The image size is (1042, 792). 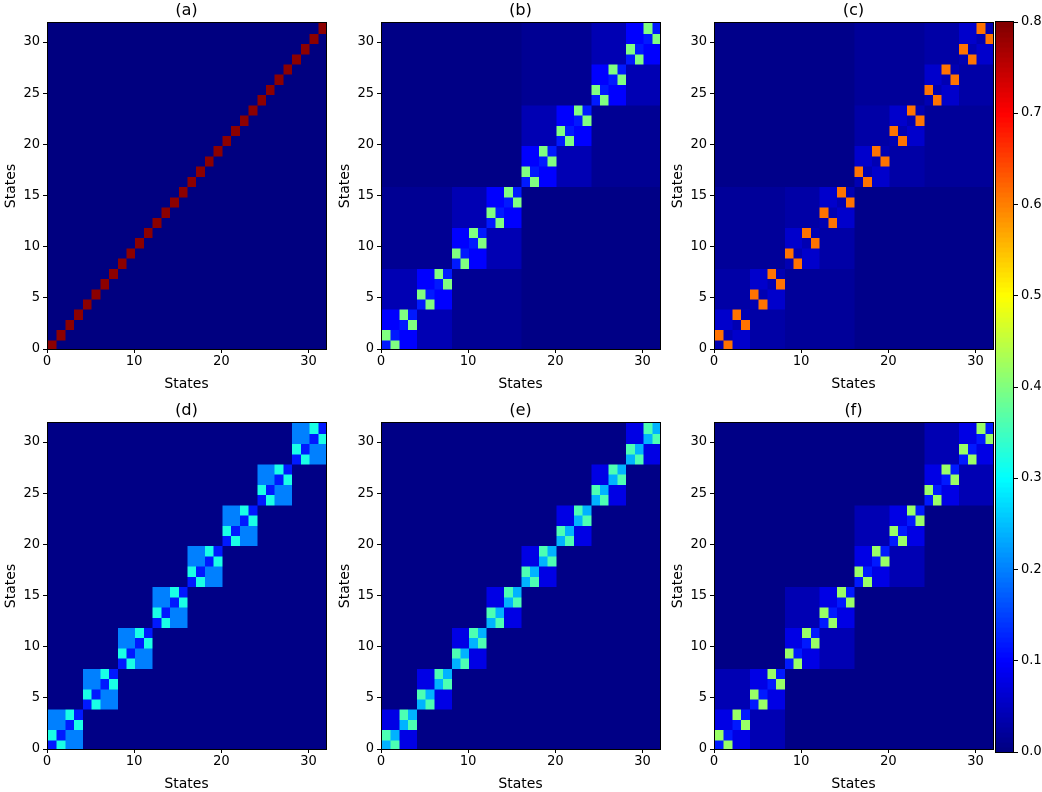 What do you see at coordinates (26, 297) in the screenshot?
I see `y-tick-label: 5` at bounding box center [26, 297].